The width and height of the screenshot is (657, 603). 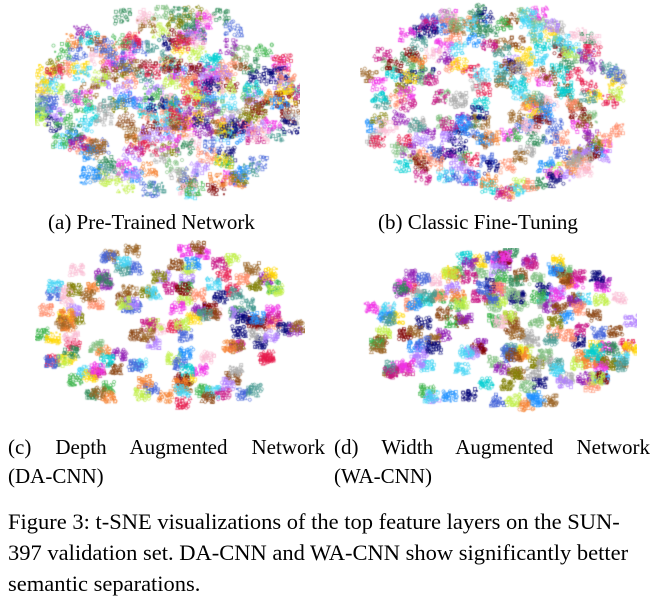 I want to click on tsne-scatter-b, so click(x=495, y=102).